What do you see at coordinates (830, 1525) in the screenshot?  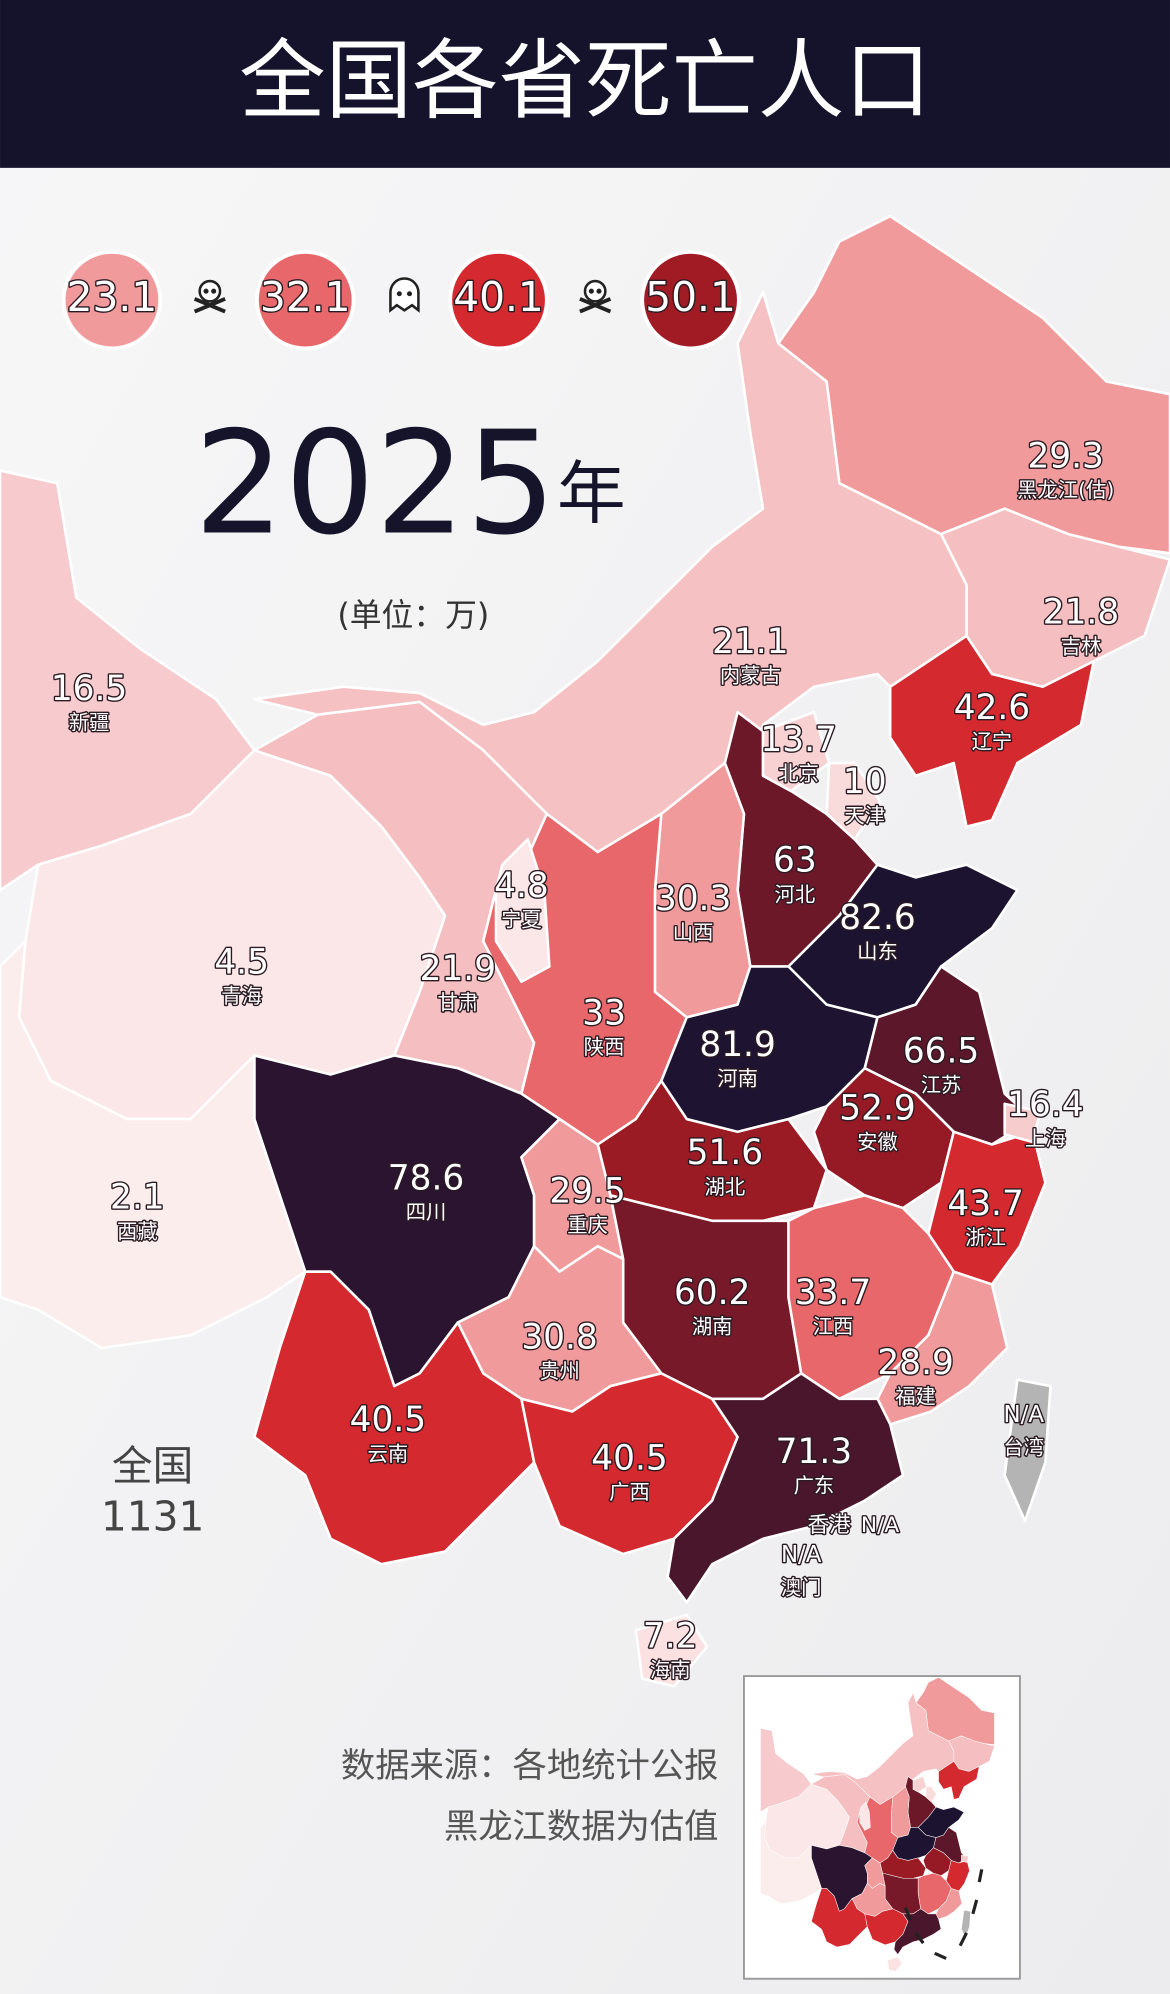 I see `province-name: 香港` at bounding box center [830, 1525].